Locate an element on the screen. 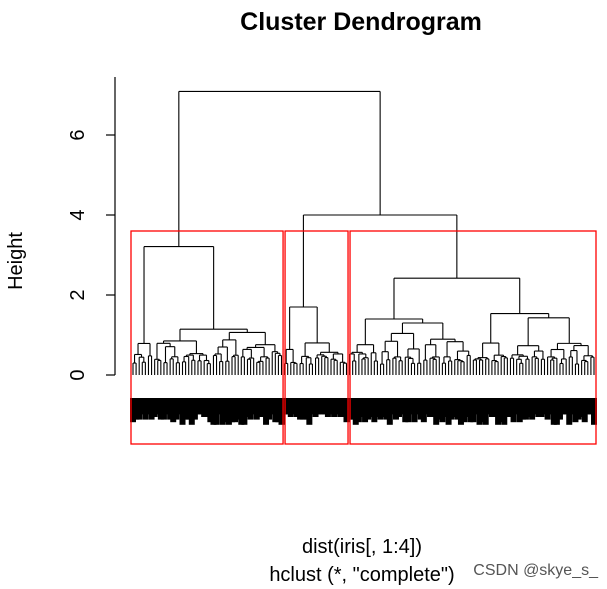 Image resolution: width=607 pixels, height=589 pixels. y-tick-label-0: 0 is located at coordinates (78, 374).